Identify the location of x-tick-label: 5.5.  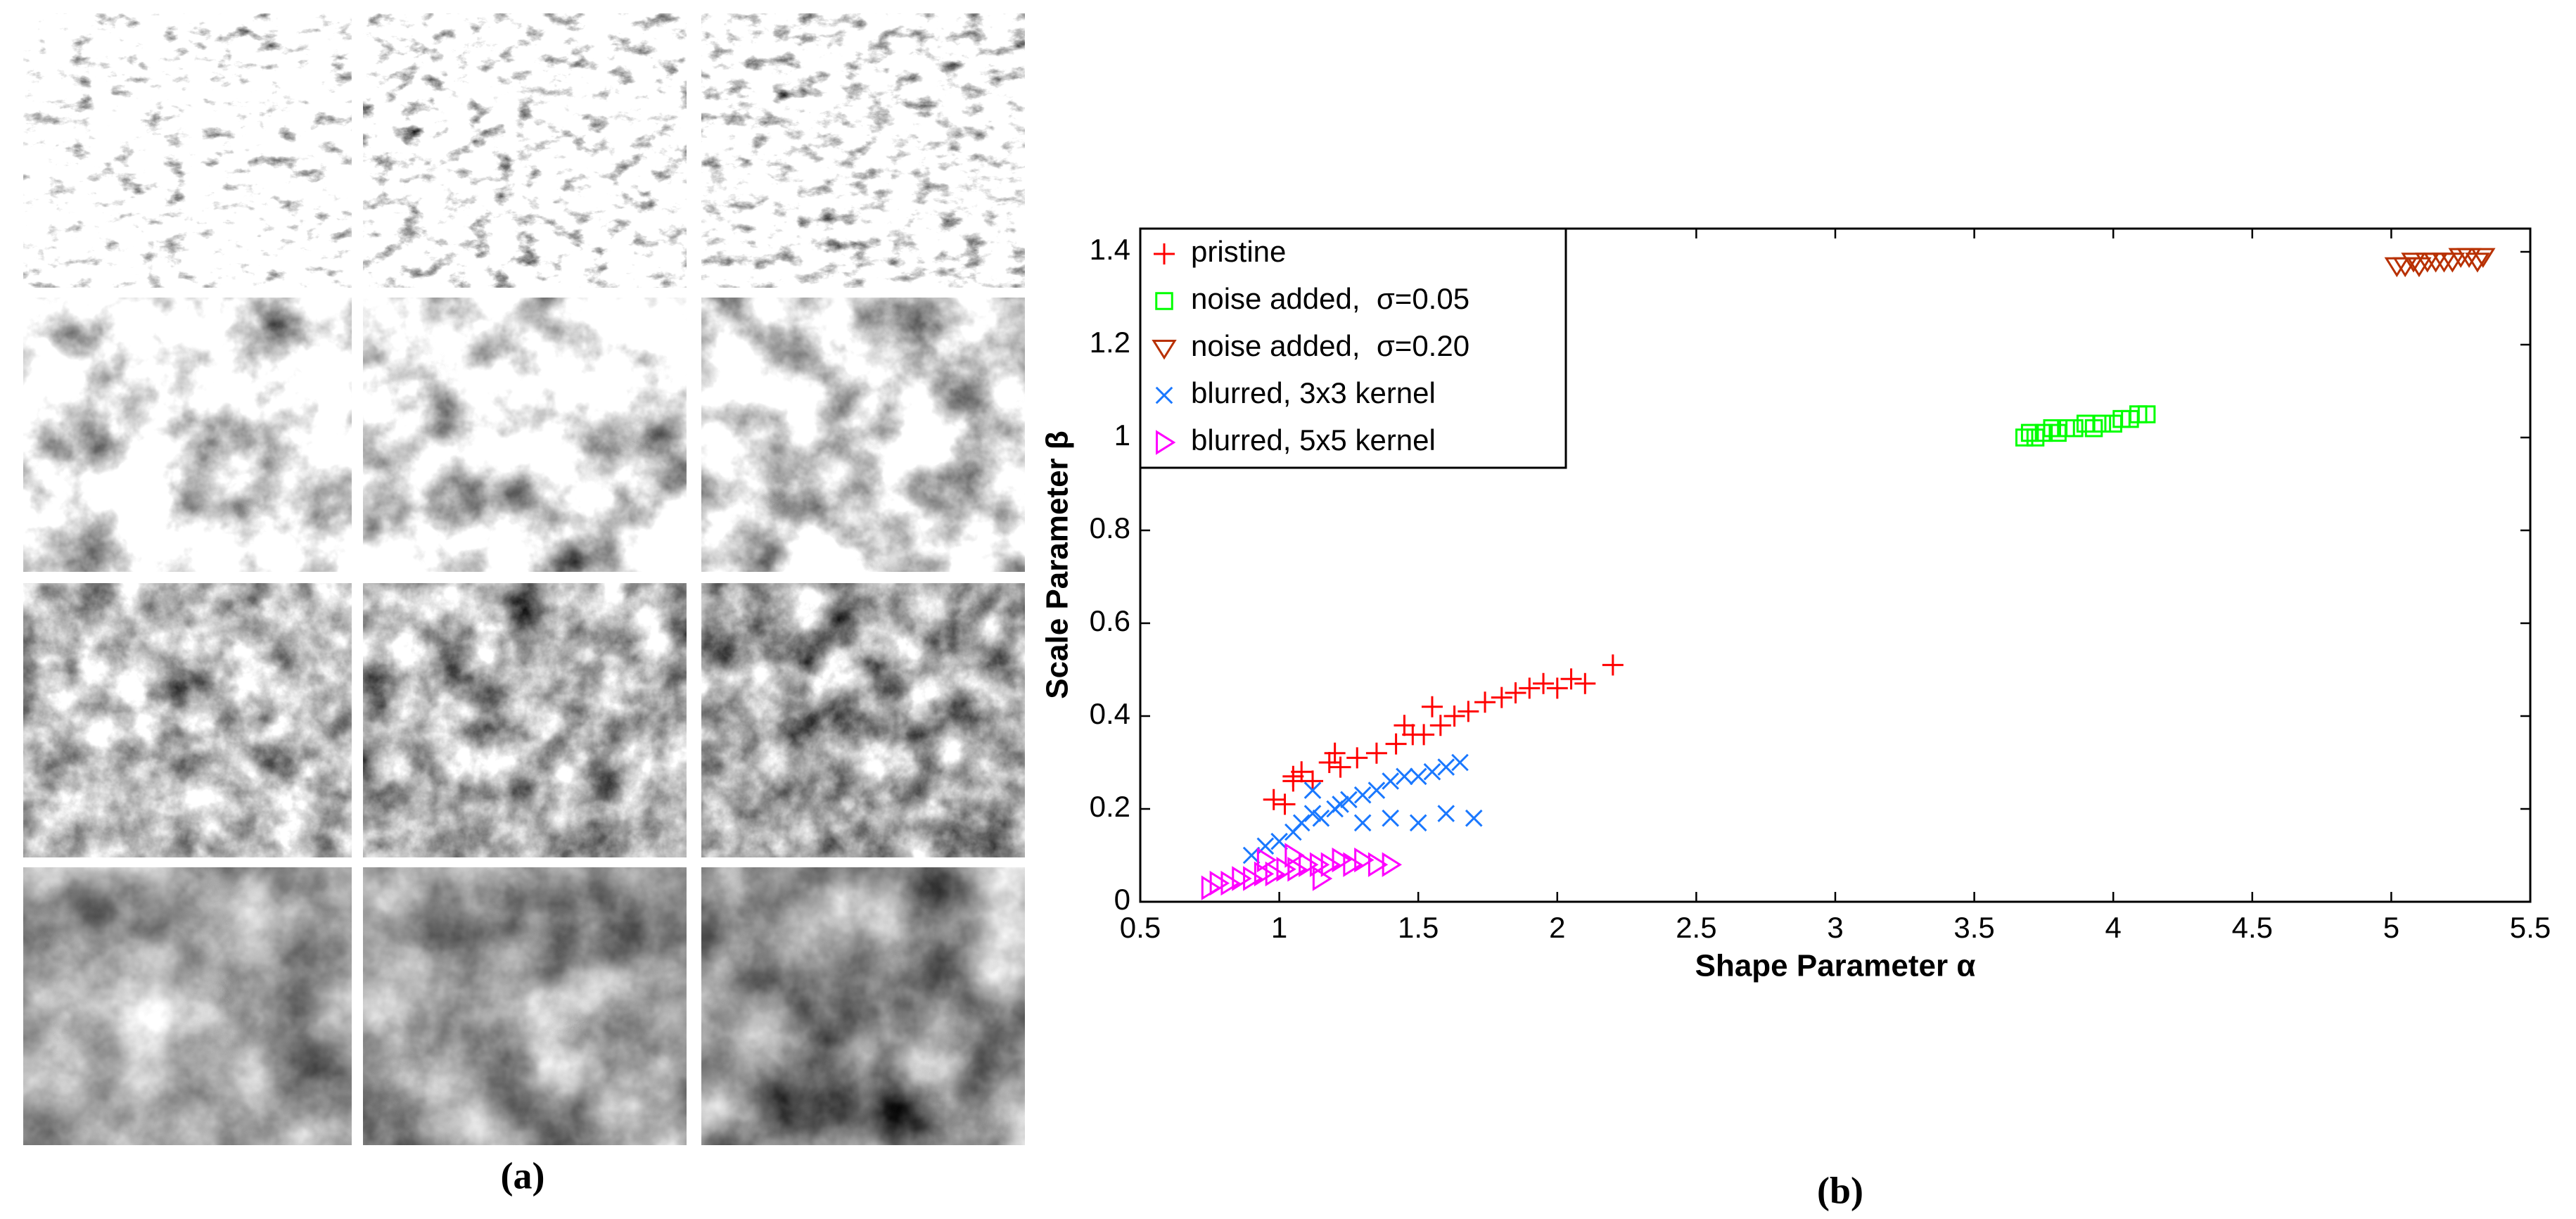
(2530, 927).